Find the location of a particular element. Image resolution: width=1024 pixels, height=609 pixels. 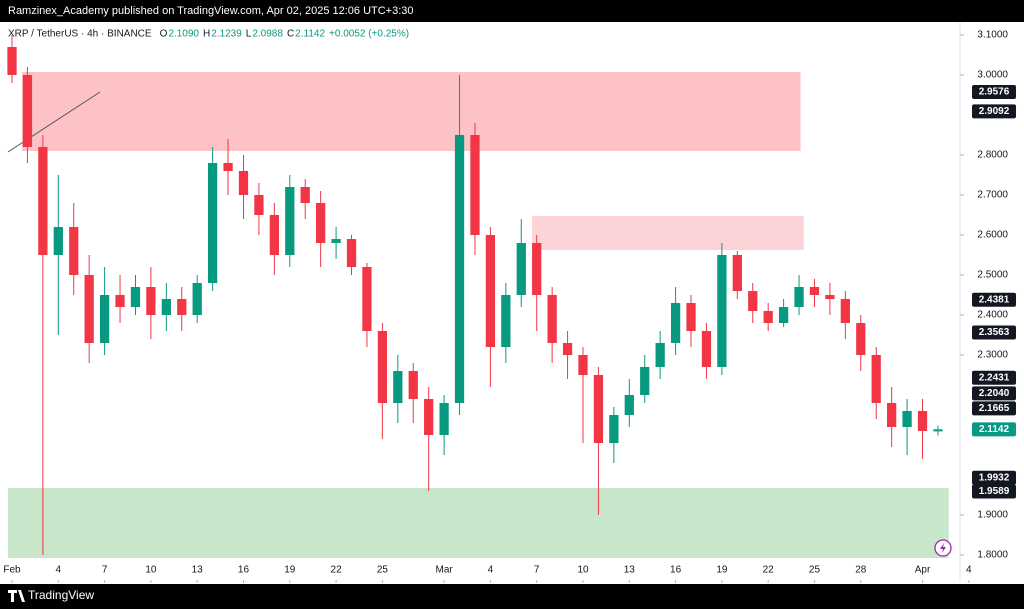

x-tick-label: Feb is located at coordinates (12, 570).